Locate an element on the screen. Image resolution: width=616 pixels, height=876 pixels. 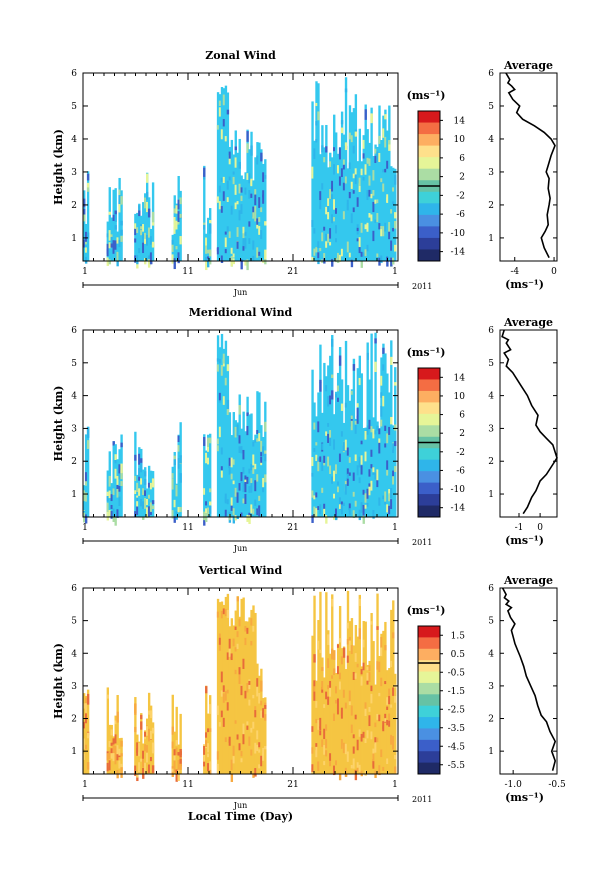
colorbar-tick-label: 10 is located at coordinates (460, 397).